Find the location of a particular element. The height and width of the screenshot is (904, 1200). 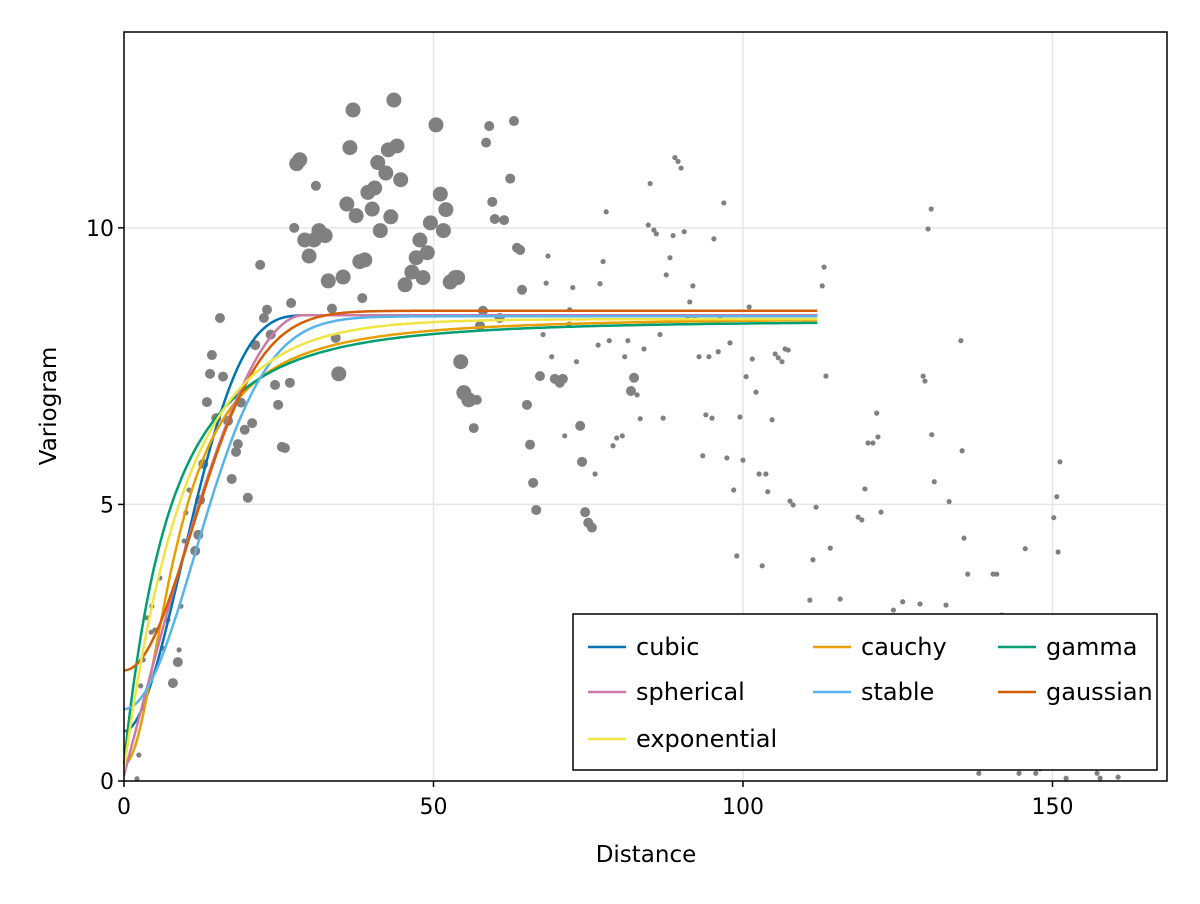

legend-box is located at coordinates (865, 692).